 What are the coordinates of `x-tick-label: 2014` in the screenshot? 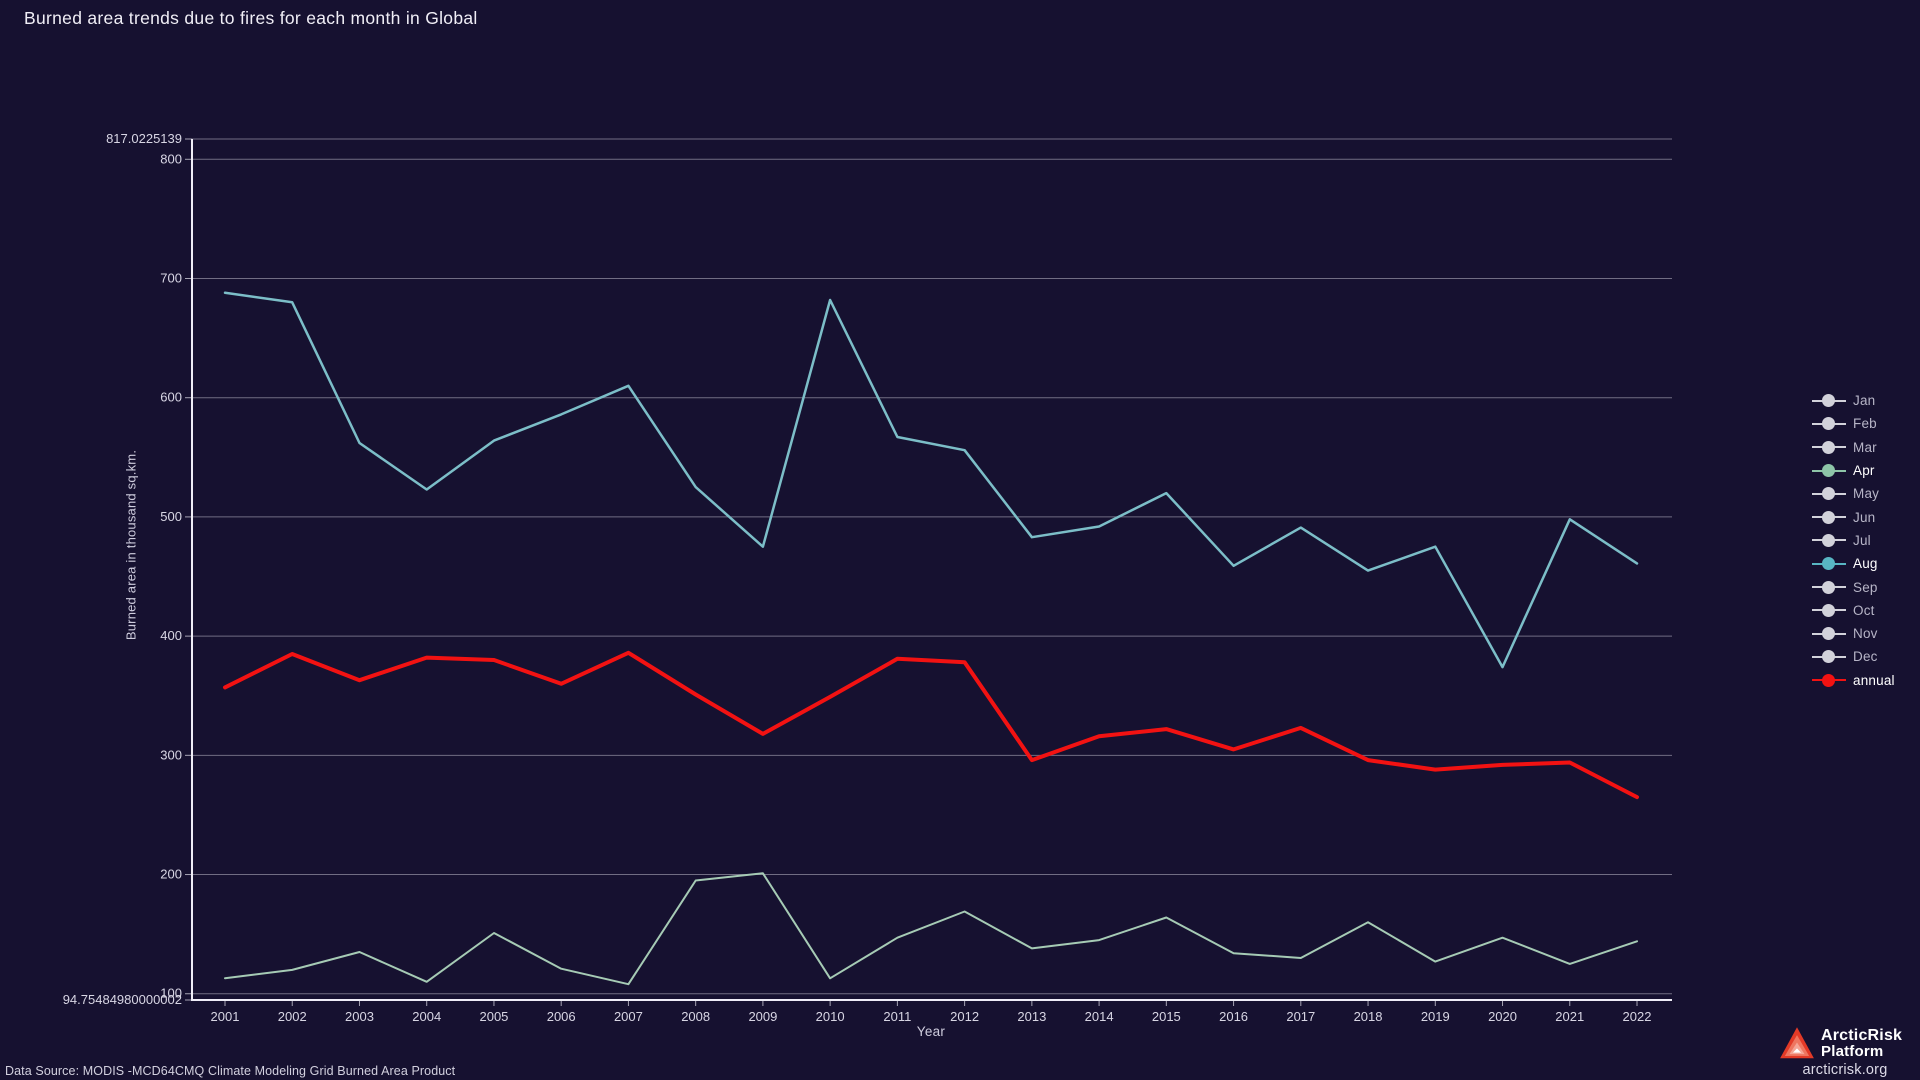 It's located at (1099, 1016).